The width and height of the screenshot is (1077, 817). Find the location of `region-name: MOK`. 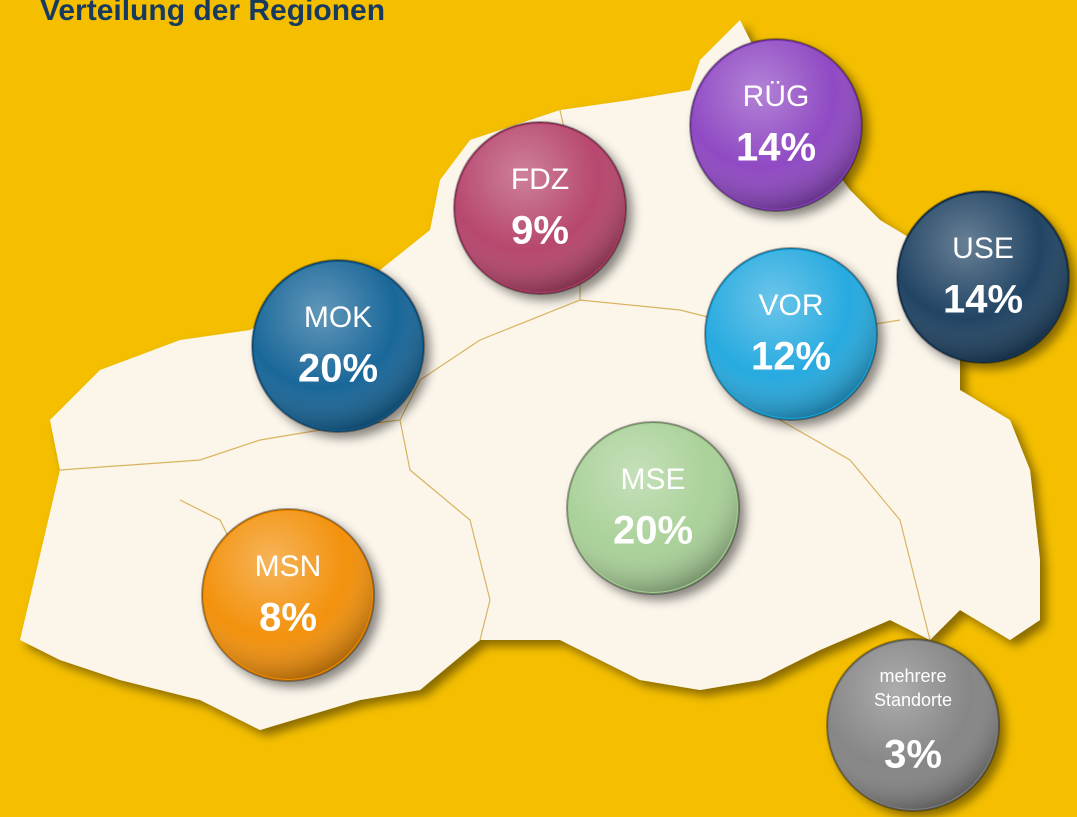

region-name: MOK is located at coordinates (338, 317).